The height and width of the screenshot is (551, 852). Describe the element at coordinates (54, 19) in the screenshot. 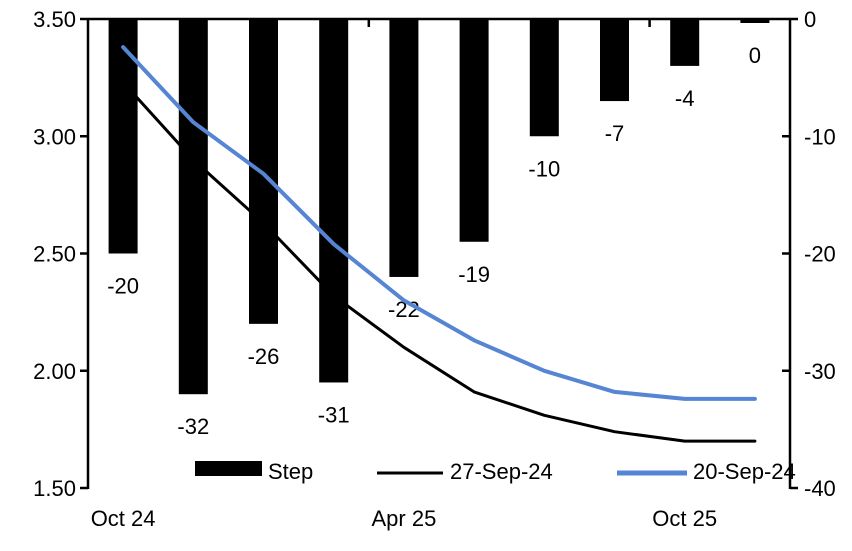

I see `left-axis-tick-label: 3.50` at that location.